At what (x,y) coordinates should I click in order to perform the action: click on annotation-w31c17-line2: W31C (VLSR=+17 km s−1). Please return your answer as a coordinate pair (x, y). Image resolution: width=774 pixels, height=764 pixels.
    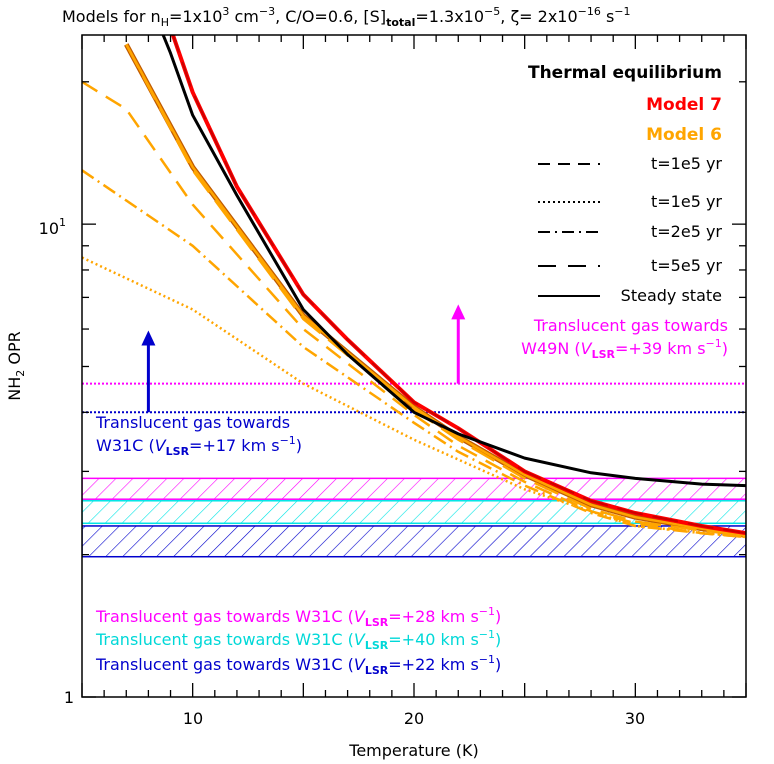
    Looking at the image, I should click on (199, 446).